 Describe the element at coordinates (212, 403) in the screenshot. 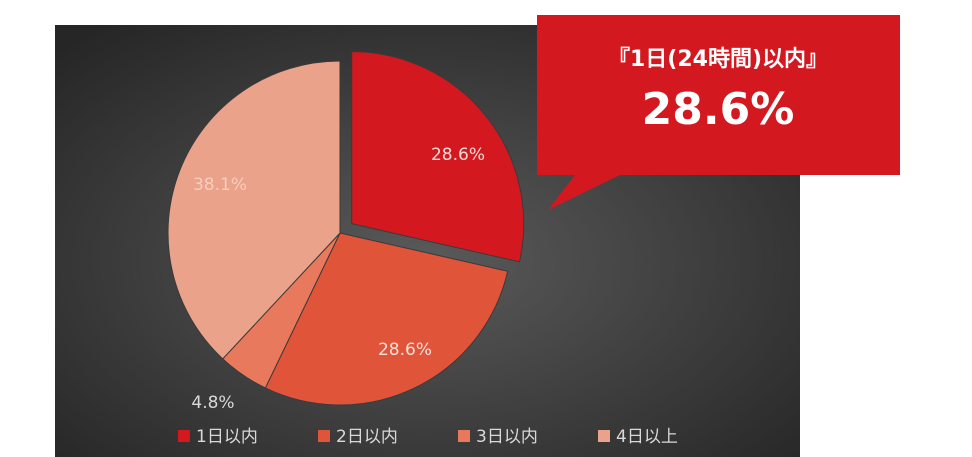

I see `data-label: 4.8%` at that location.